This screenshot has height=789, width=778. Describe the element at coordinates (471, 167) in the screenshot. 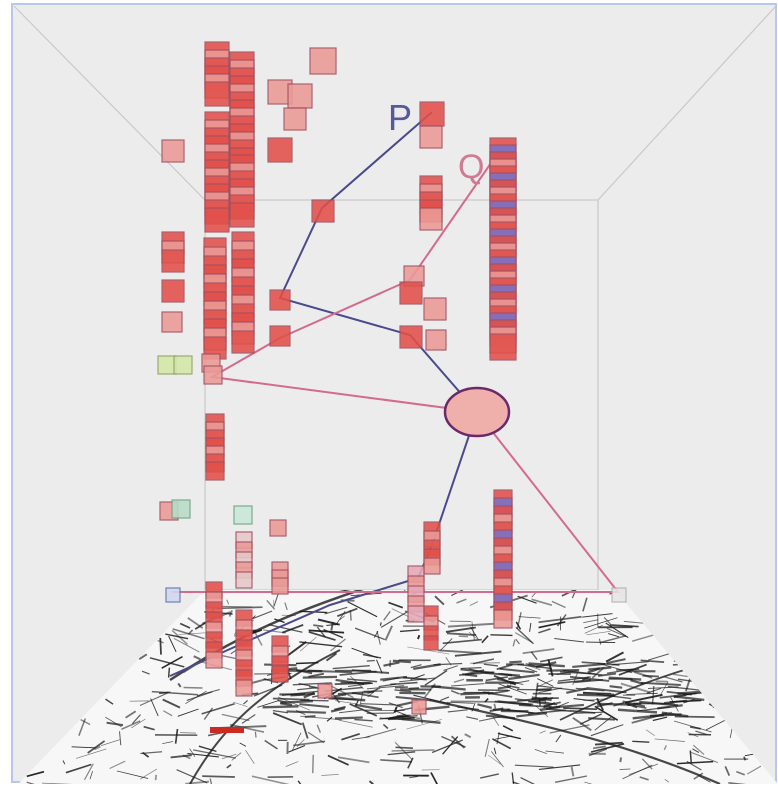

I see `label-q: Q` at that location.